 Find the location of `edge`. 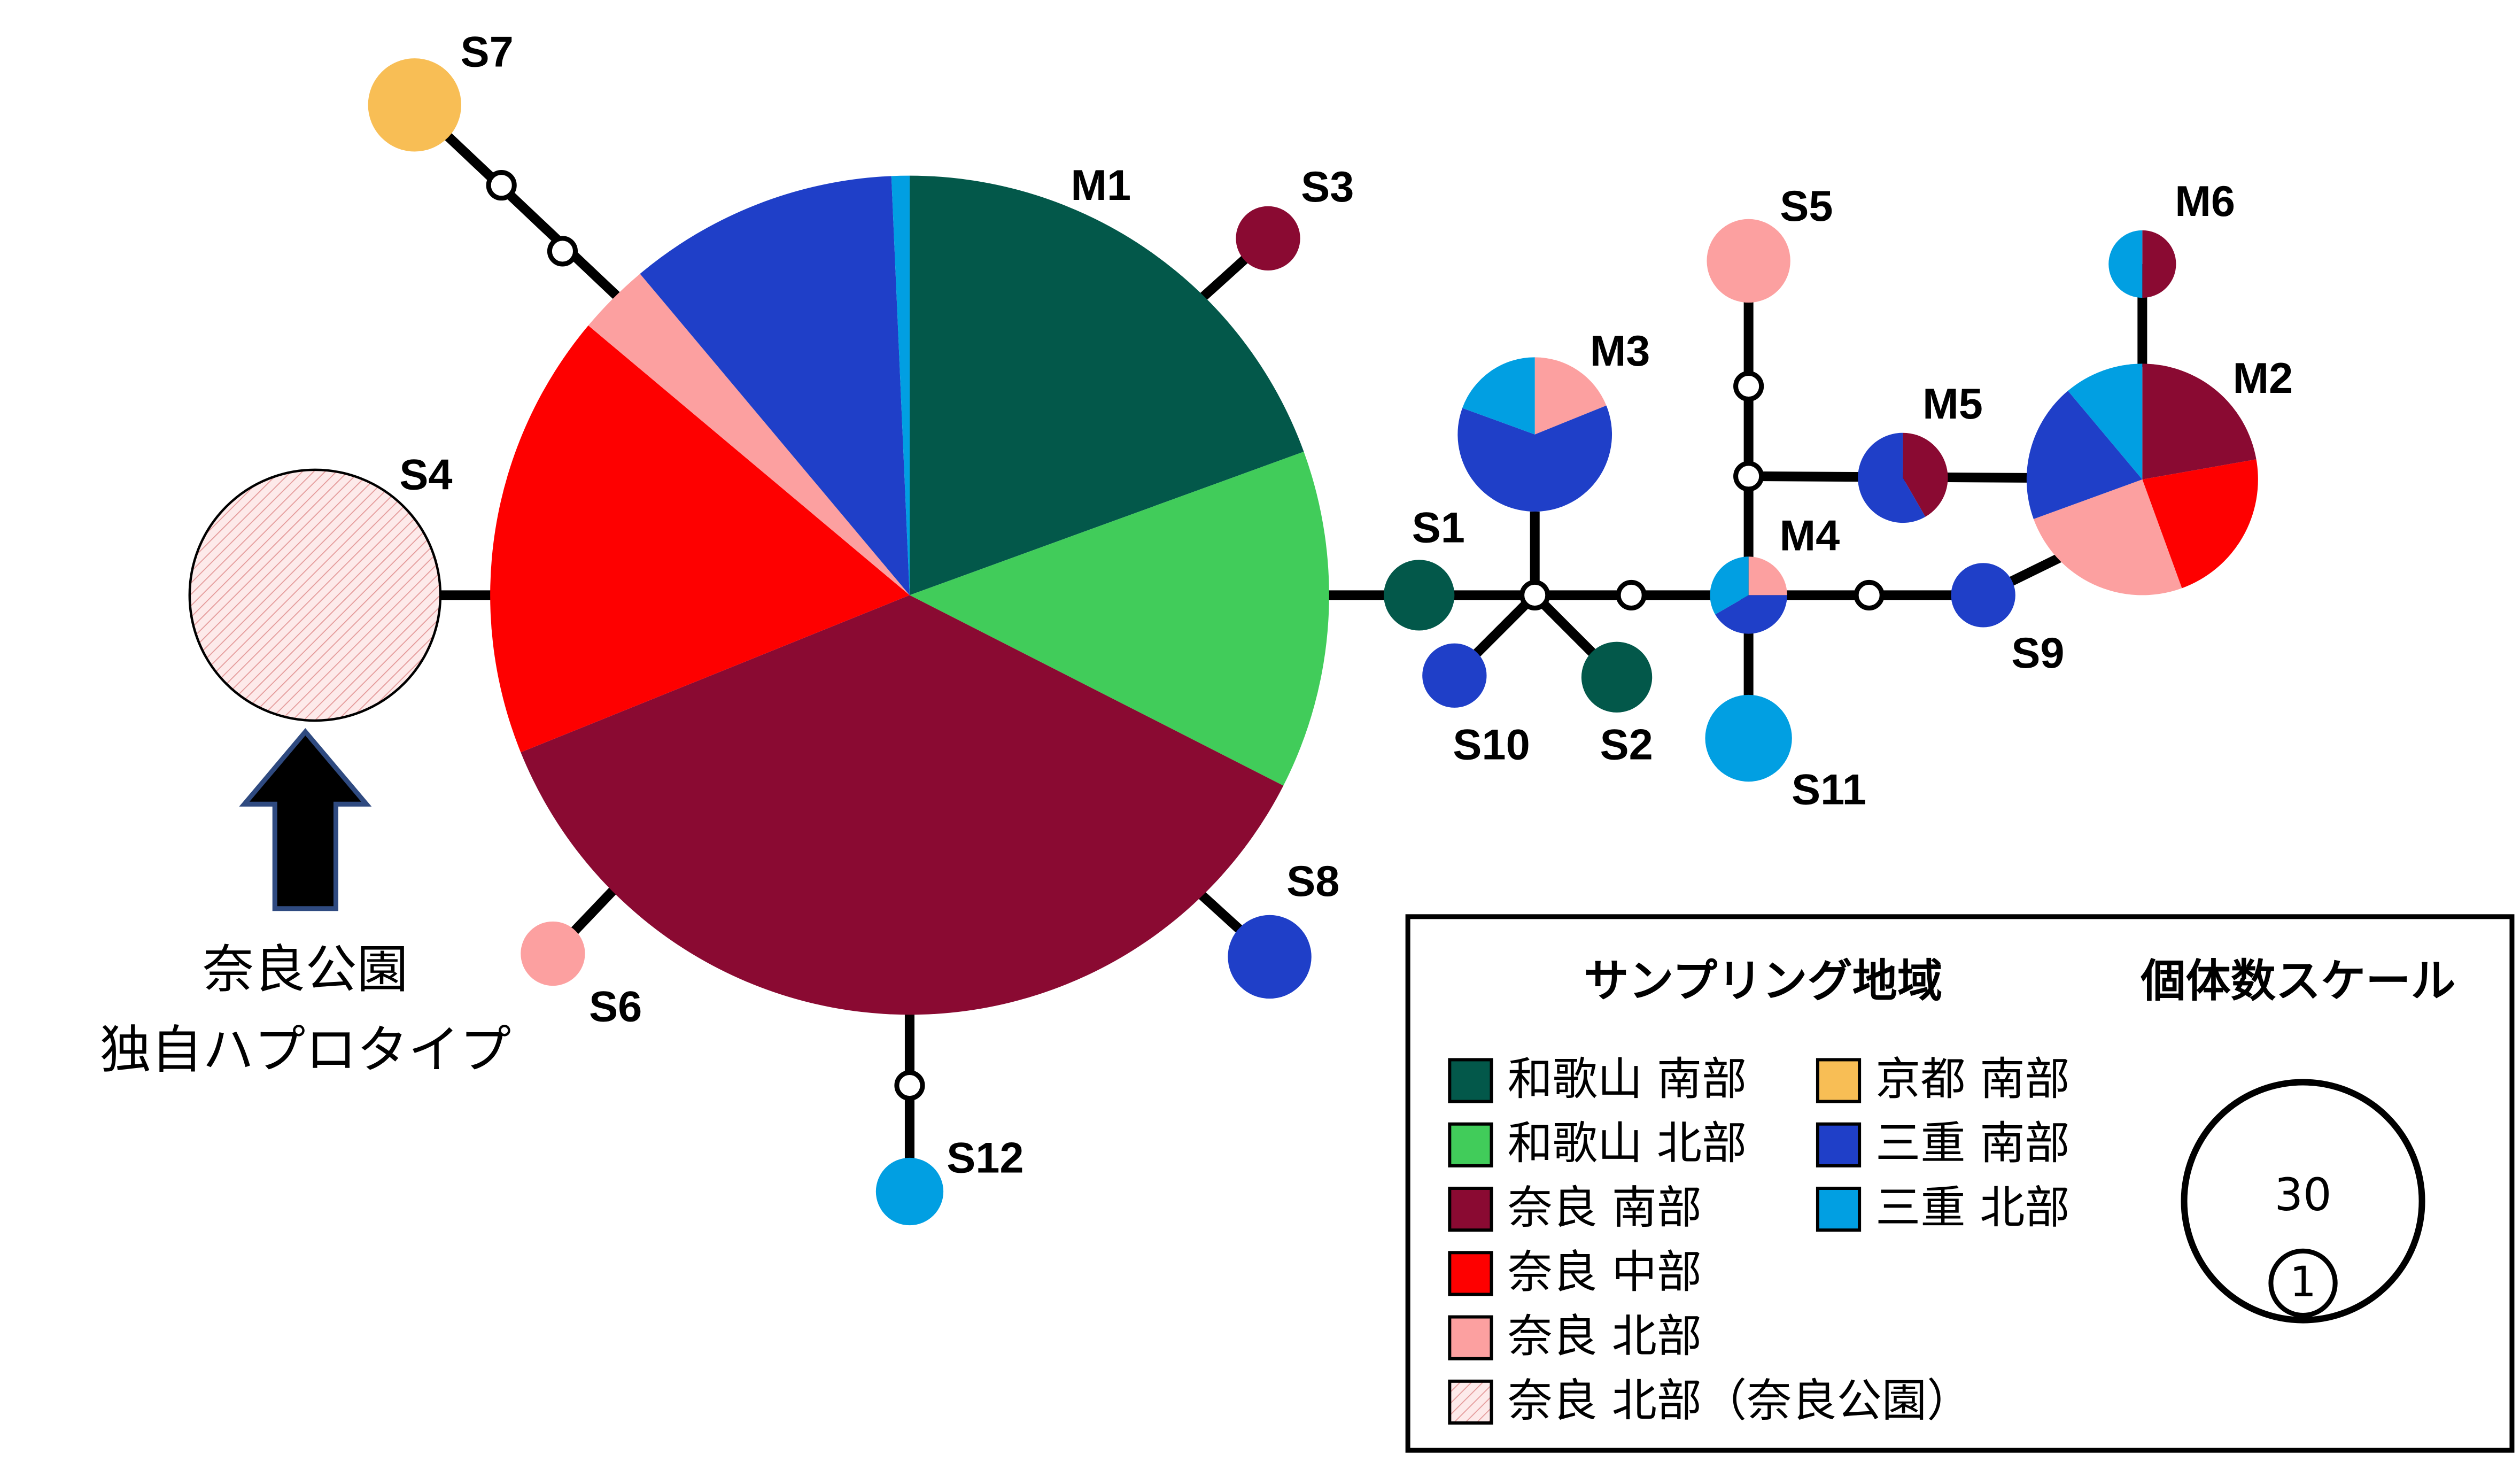

edge is located at coordinates (516, 201).